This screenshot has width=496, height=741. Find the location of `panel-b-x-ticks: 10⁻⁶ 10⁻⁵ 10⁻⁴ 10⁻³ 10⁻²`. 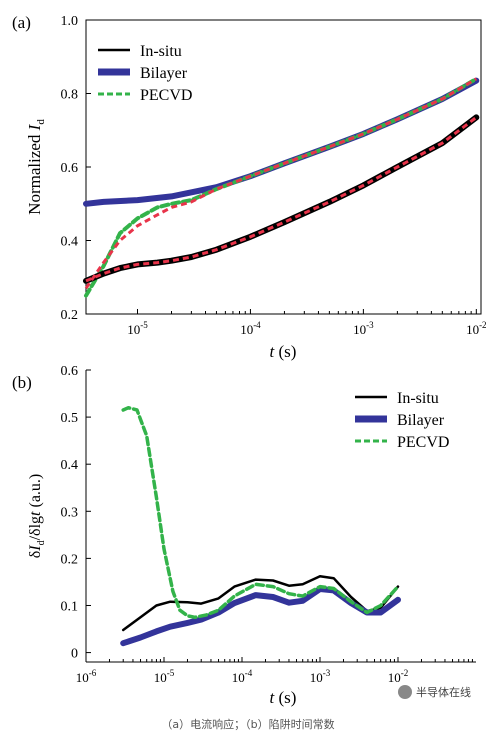

panel-b-x-ticks: 10⁻⁶ 10⁻⁵ 10⁻⁴ 10⁻³ 10⁻² is located at coordinates (274, 671).